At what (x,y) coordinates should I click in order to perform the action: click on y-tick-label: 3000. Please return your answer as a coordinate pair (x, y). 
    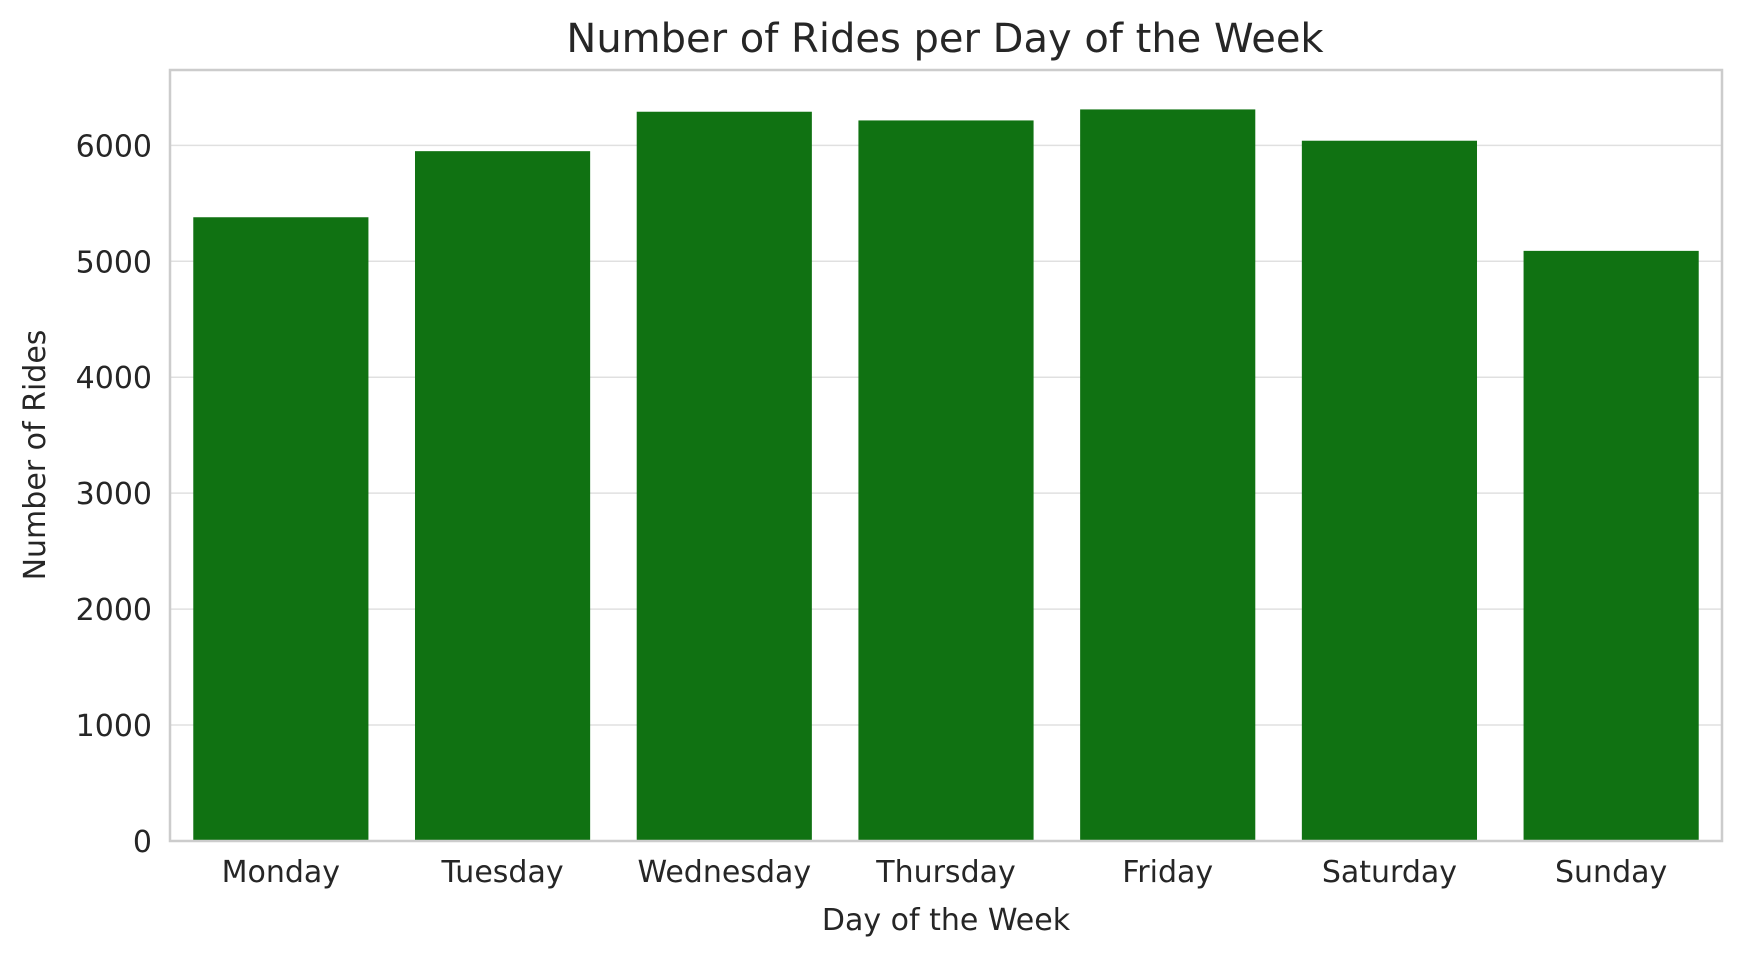
    Looking at the image, I should click on (114, 494).